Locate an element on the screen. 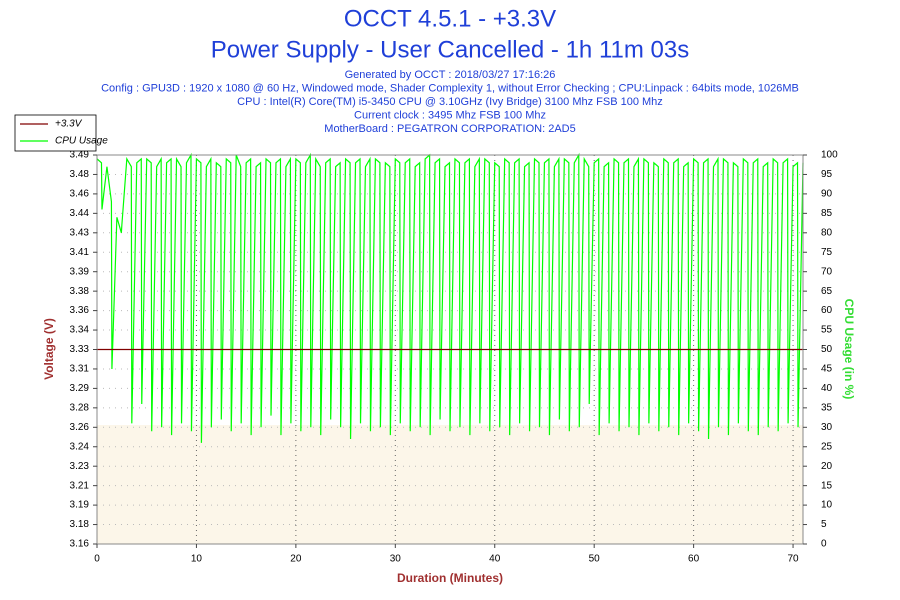 This screenshot has width=900, height=600. y2-tick-label: 15 is located at coordinates (827, 485).